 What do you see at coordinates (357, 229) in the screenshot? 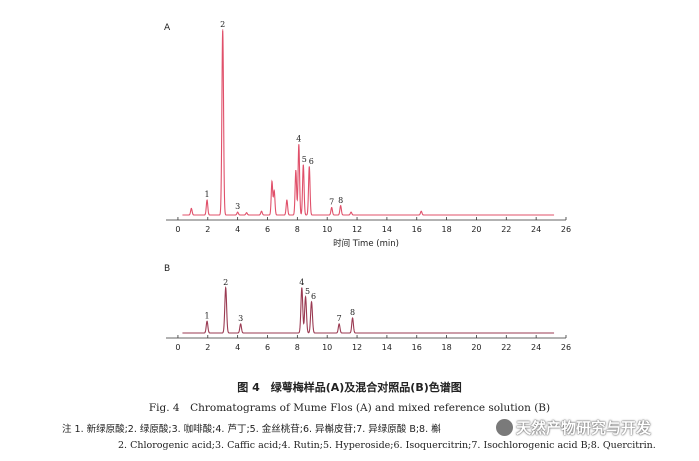
I see `x-tick-label-A: 12` at bounding box center [357, 229].